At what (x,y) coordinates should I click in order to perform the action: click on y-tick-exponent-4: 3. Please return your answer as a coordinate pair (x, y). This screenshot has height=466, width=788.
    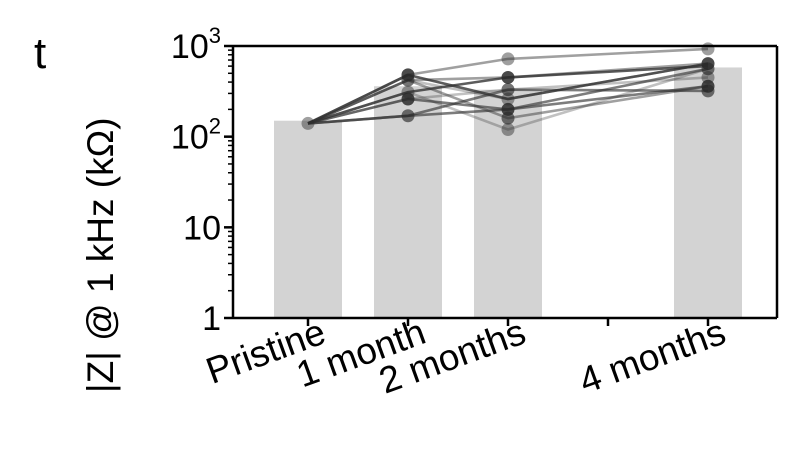
    Looking at the image, I should click on (215, 35).